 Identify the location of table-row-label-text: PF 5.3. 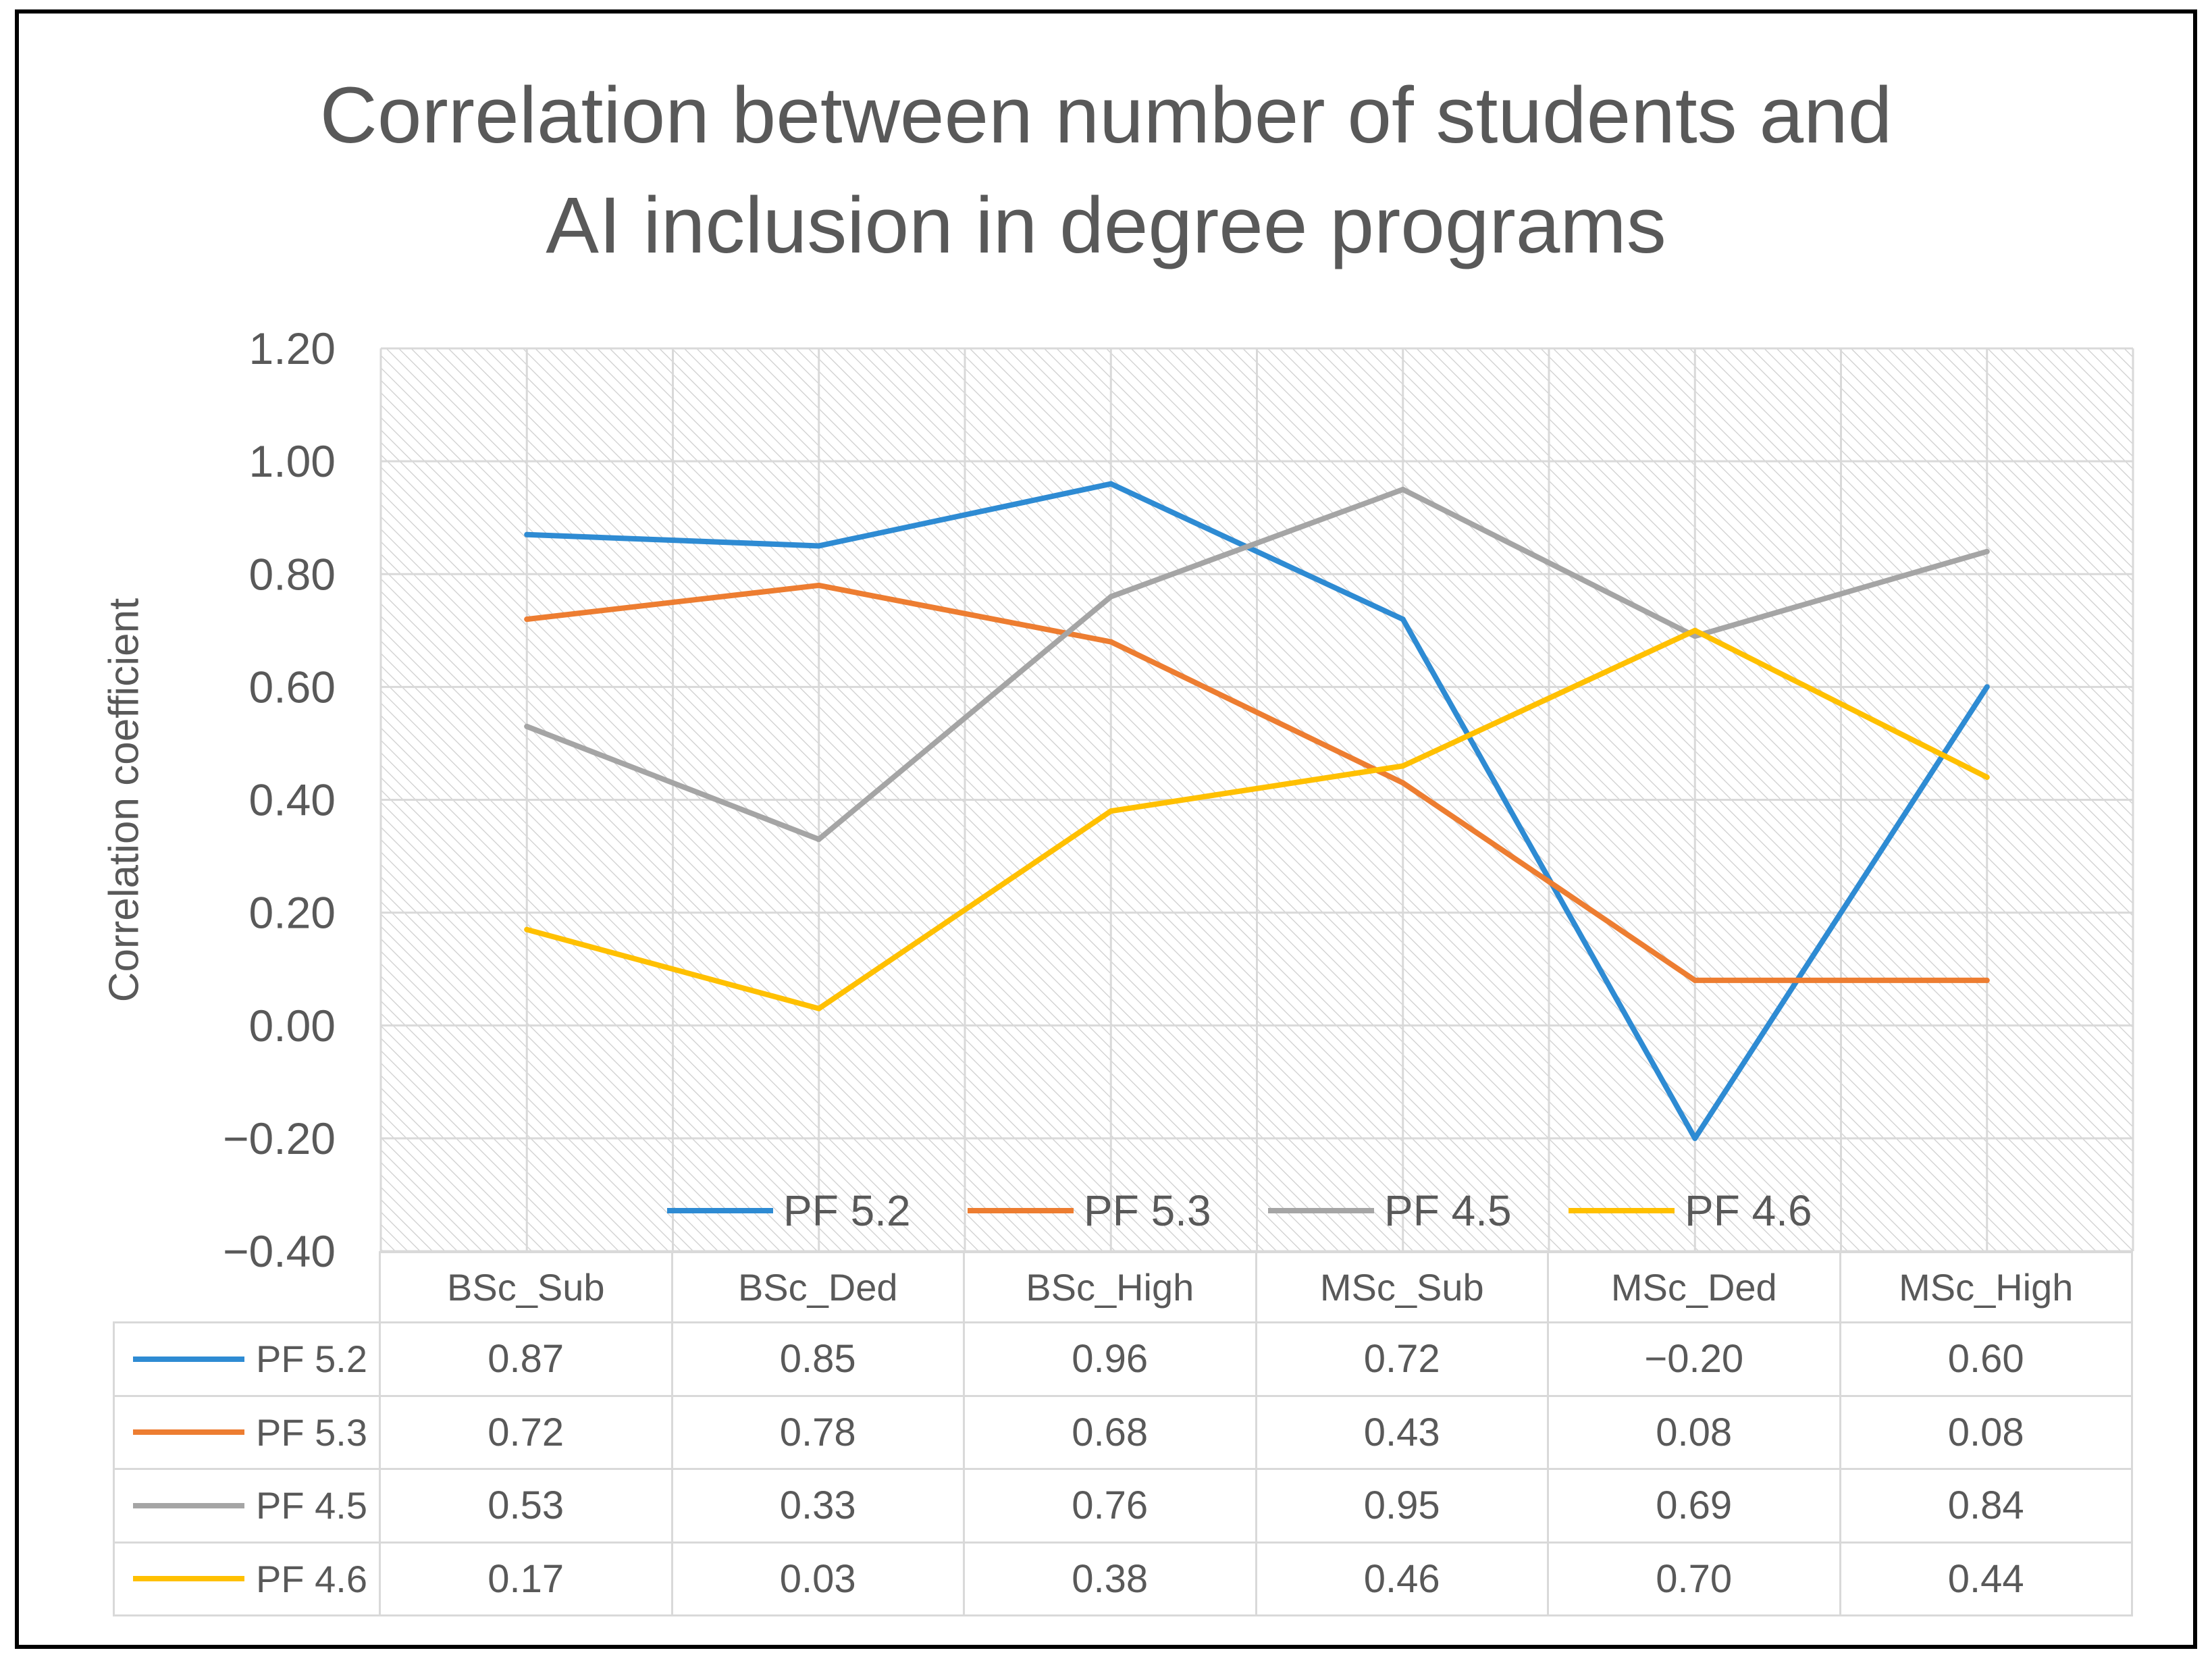
(311, 1432).